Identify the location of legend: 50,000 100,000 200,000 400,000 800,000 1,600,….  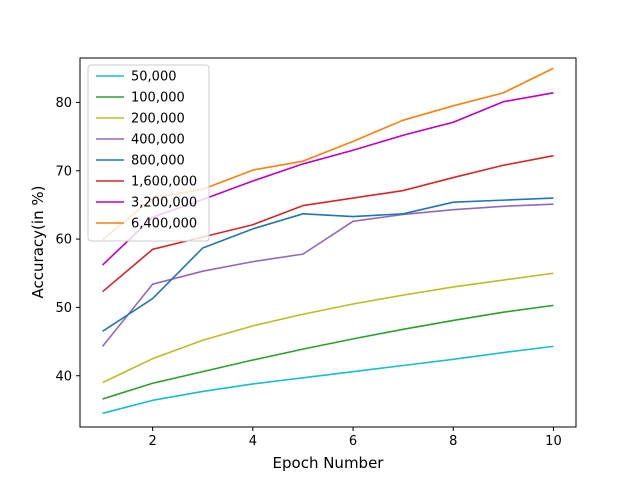
(148, 153).